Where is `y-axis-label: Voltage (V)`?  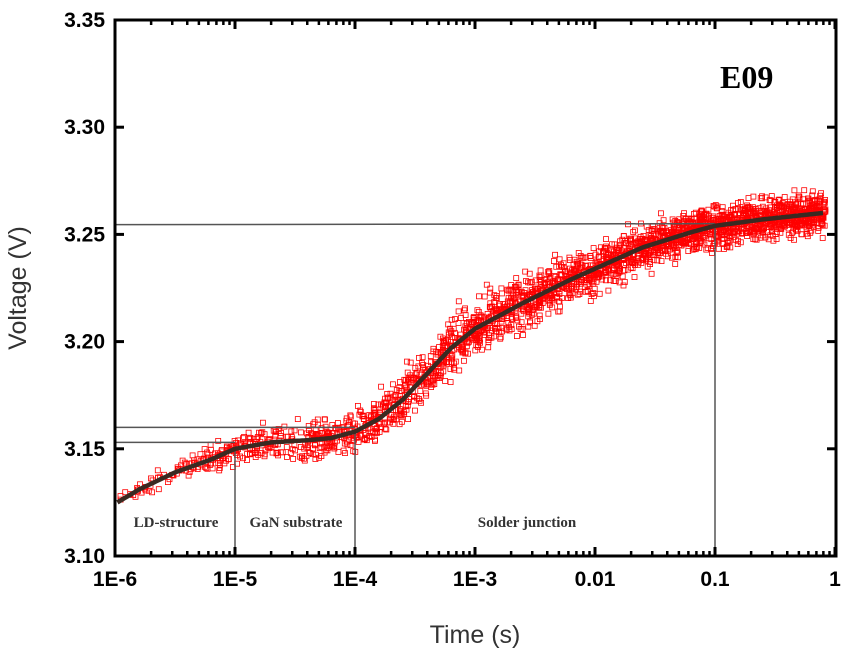 y-axis-label: Voltage (V) is located at coordinates (18, 288).